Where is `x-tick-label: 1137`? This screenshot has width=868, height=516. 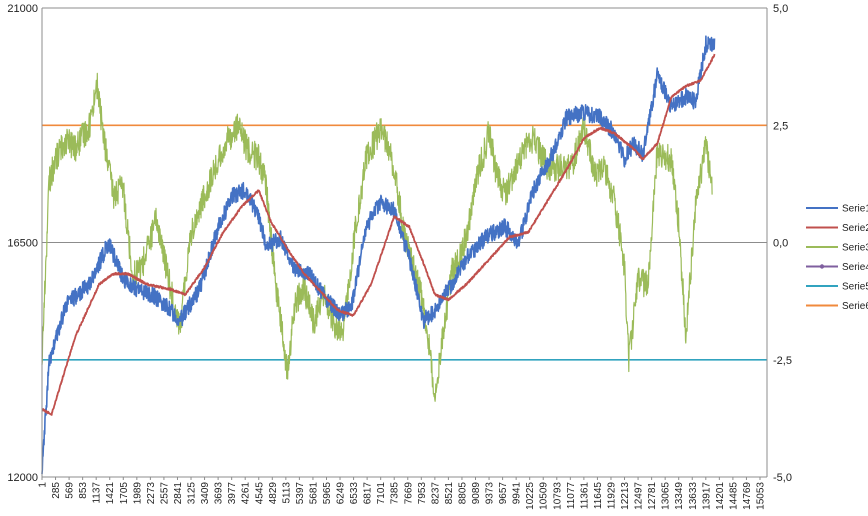 x-tick-label: 1137 is located at coordinates (97, 493).